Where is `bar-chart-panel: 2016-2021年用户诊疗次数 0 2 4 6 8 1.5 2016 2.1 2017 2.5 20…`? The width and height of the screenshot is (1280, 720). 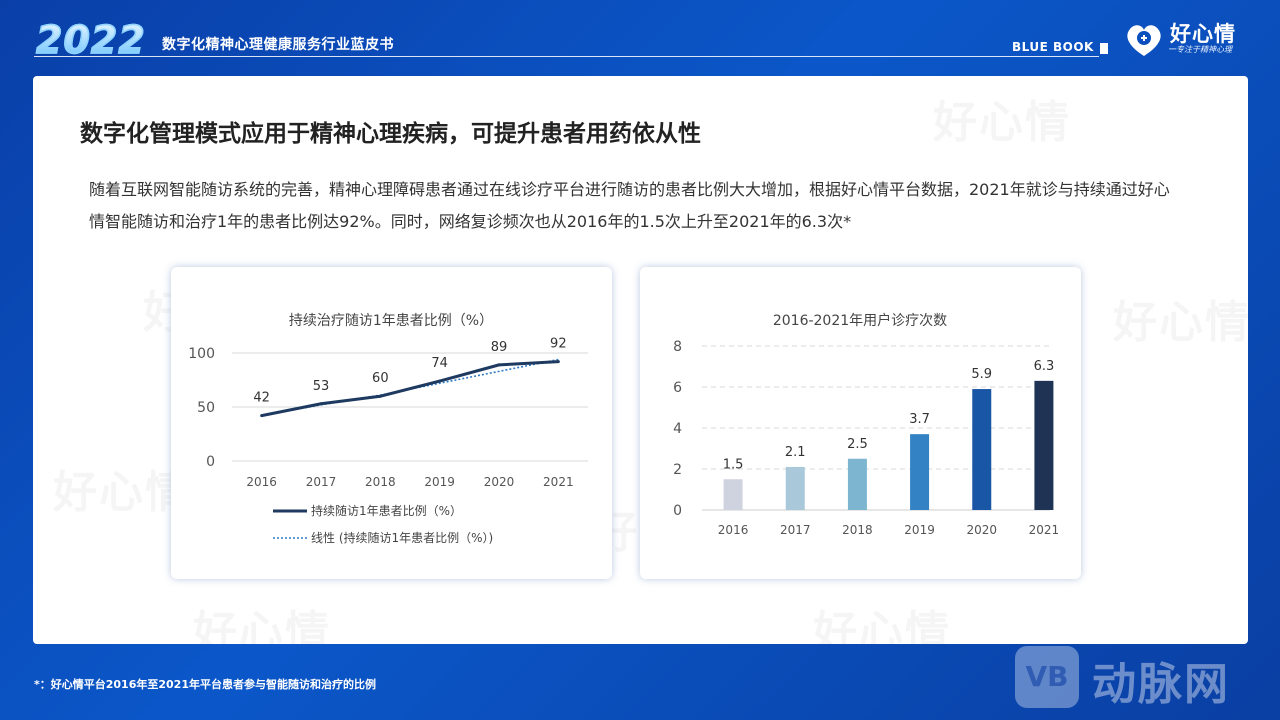 bar-chart-panel: 2016-2021年用户诊疗次数 0 2 4 6 8 1.5 2016 2.1 2017 2.5 20… is located at coordinates (860, 423).